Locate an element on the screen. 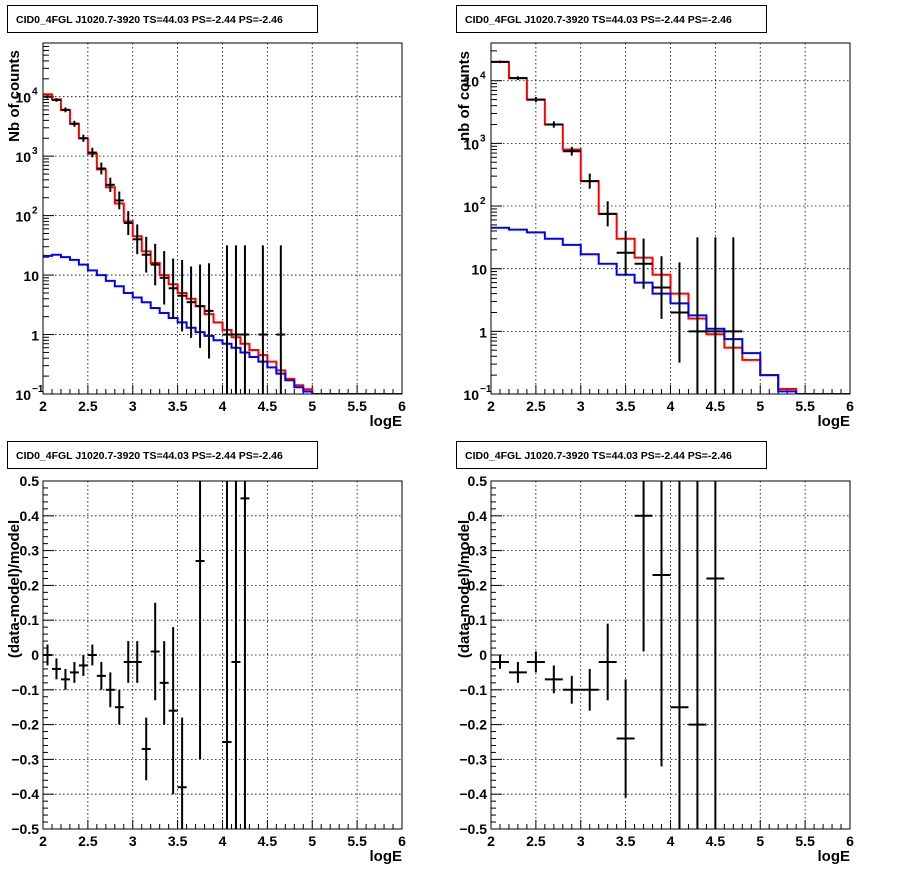 The width and height of the screenshot is (898, 880). y-tick-label: −0.5 is located at coordinates (25, 829).